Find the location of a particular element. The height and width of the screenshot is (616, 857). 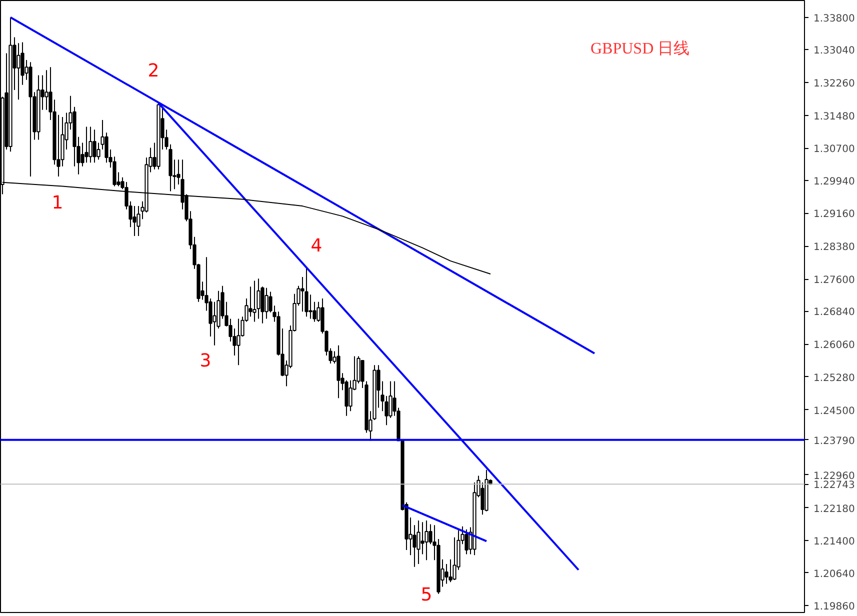

y-tick-label: 1.32260 is located at coordinates (834, 84).